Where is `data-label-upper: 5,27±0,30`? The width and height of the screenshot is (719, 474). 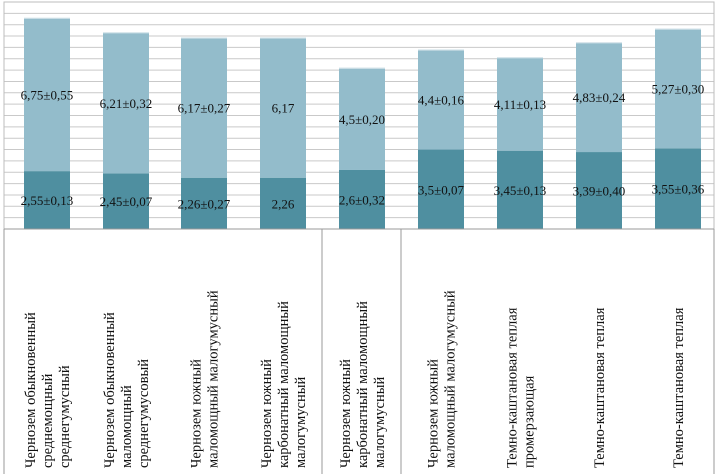 data-label-upper: 5,27±0,30 is located at coordinates (678, 89).